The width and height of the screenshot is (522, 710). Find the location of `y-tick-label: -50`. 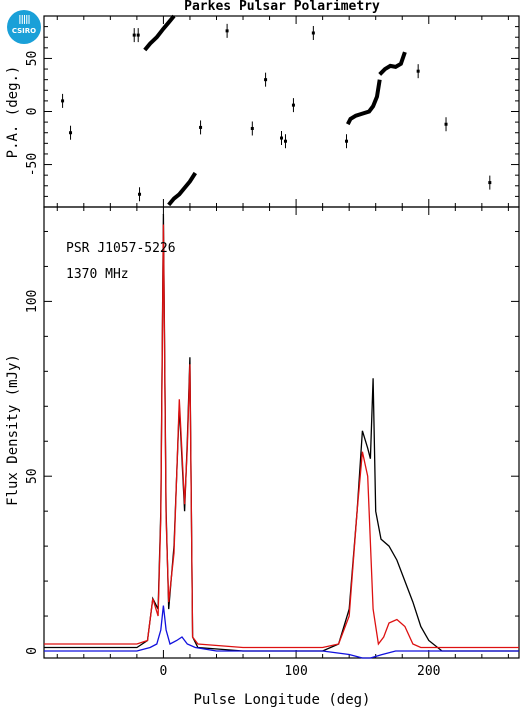

y-tick-label: -50 is located at coordinates (32, 164).